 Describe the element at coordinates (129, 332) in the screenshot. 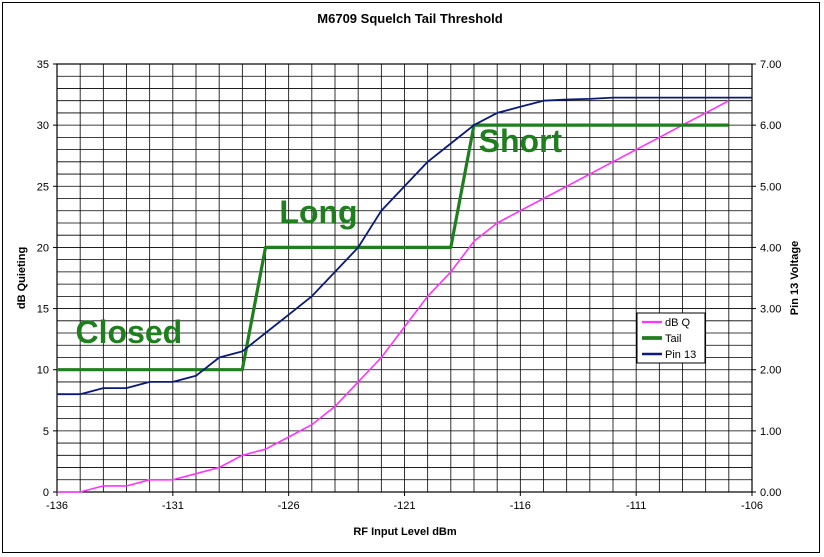

I see `annotation-closed: Closed` at that location.